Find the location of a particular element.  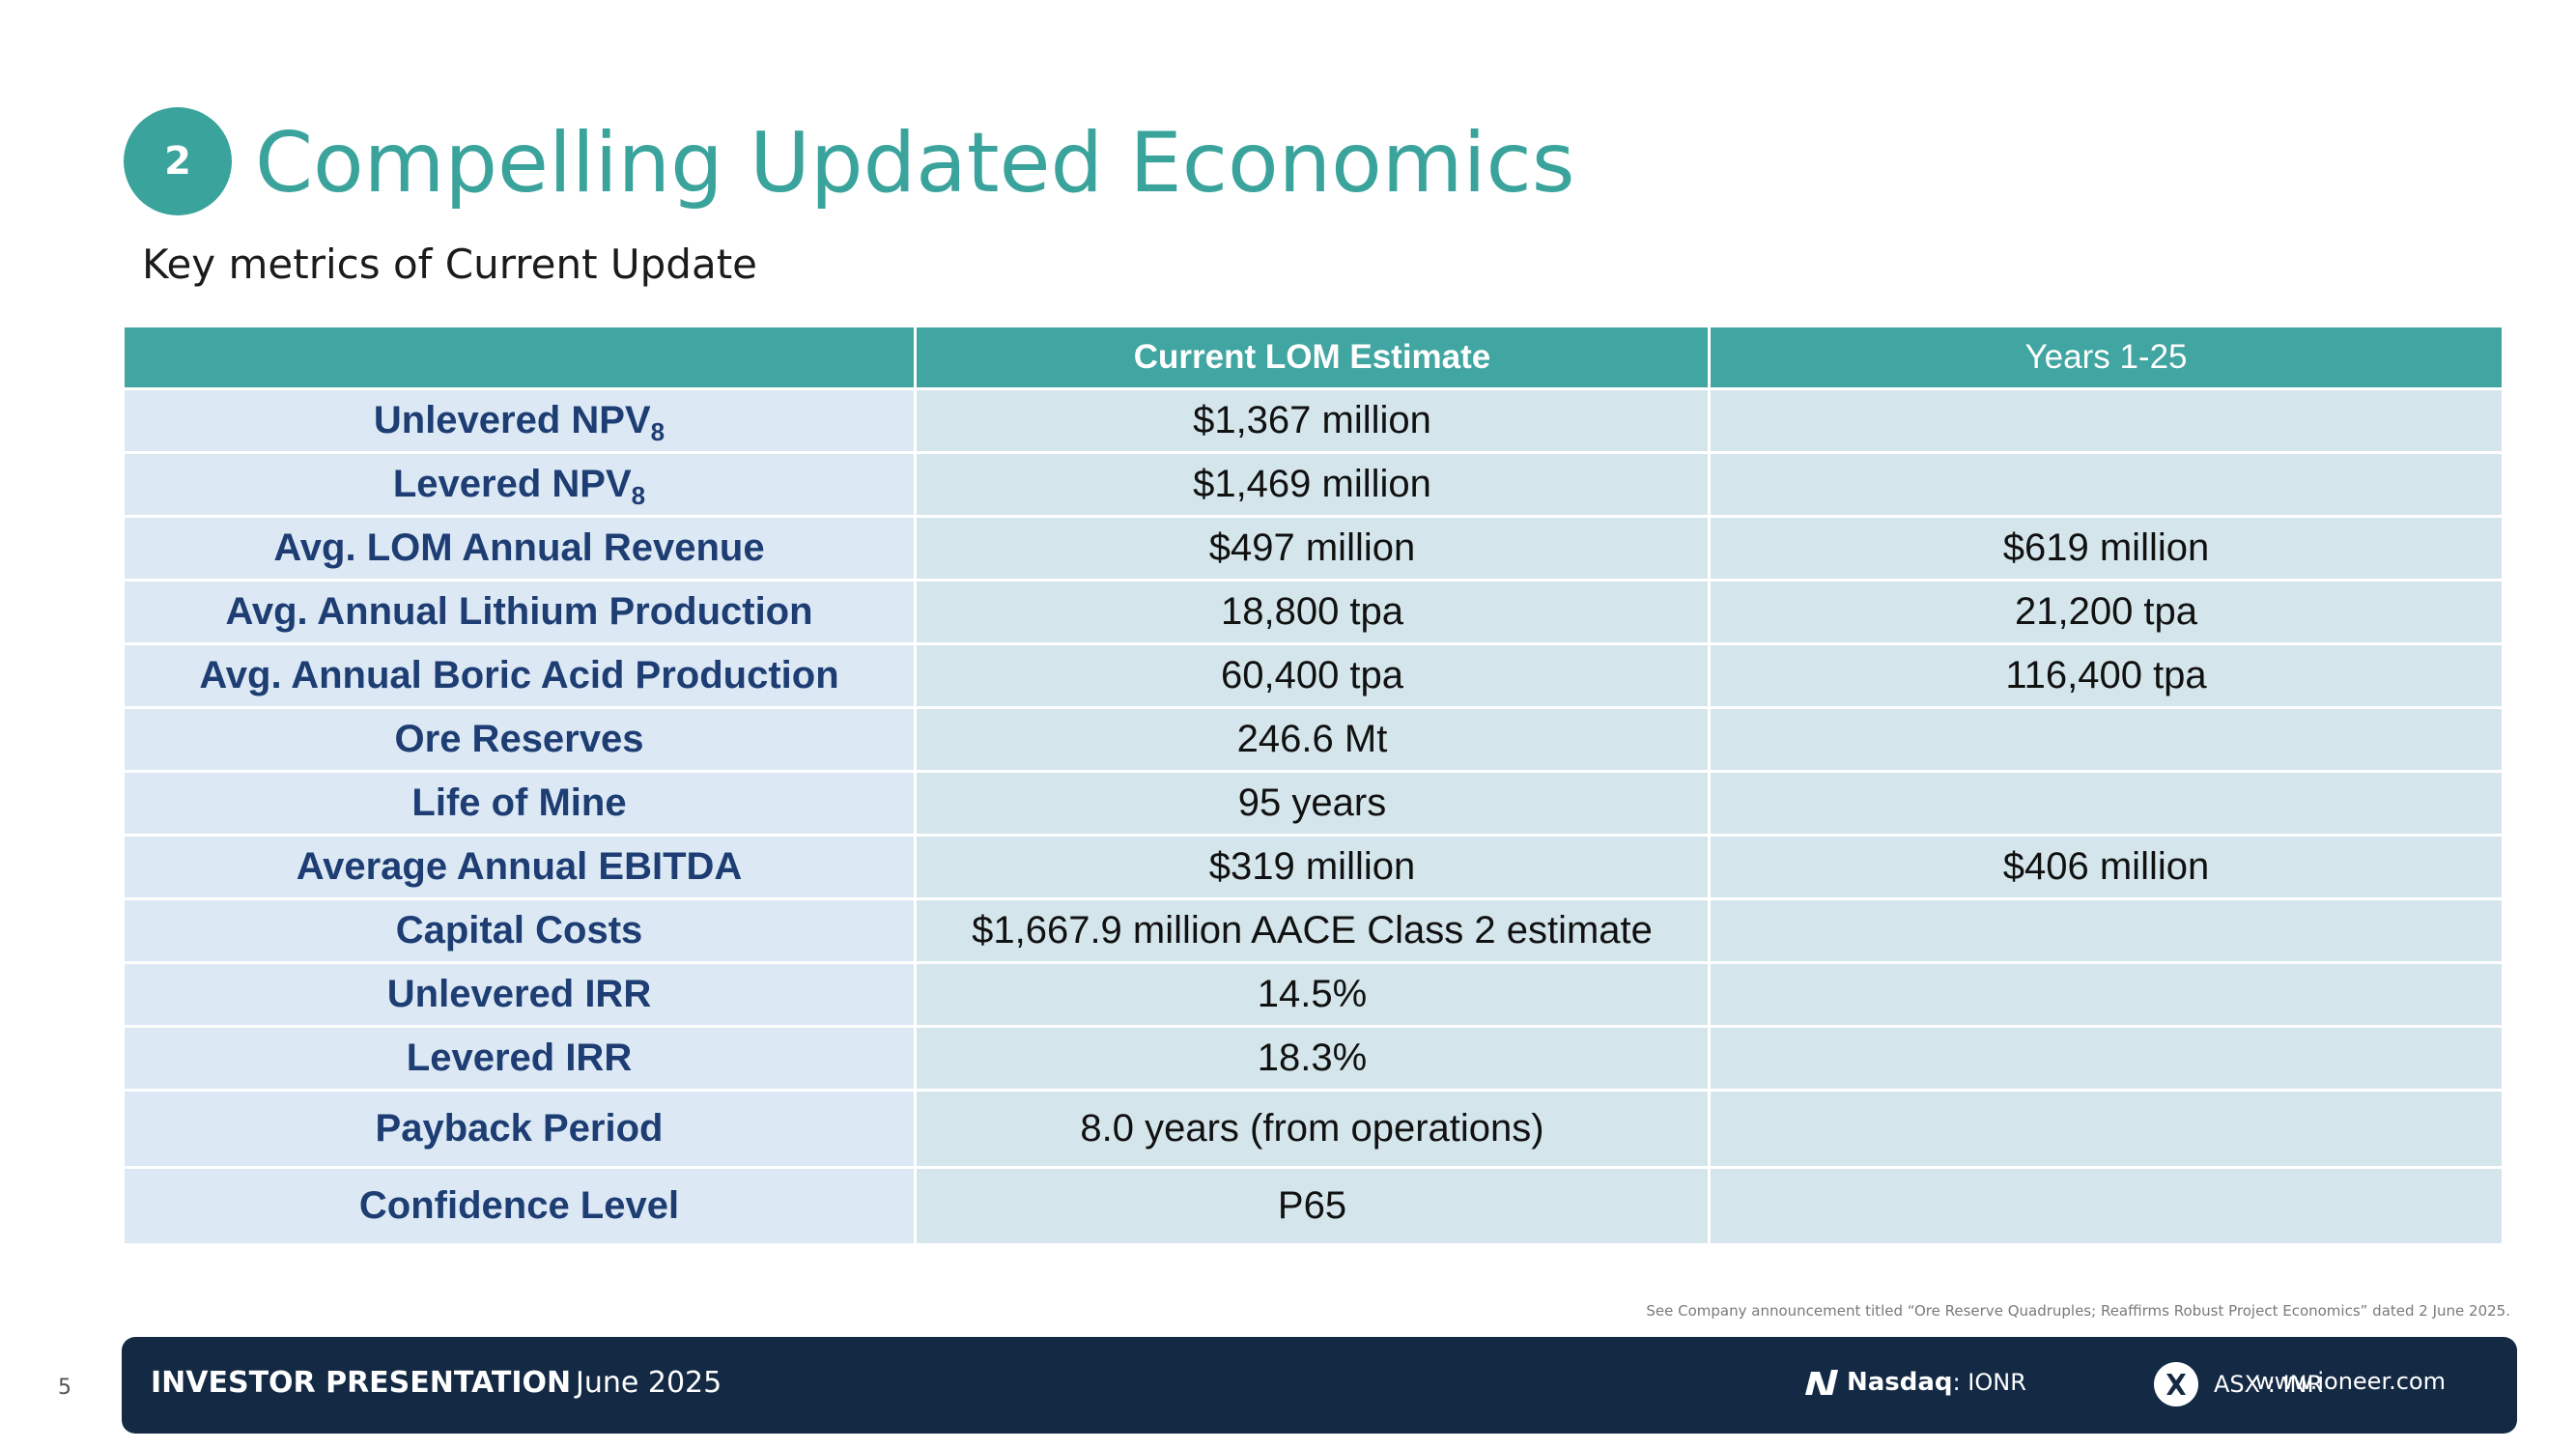

years-1-25-cell: 21,200 tpa is located at coordinates (2106, 612).